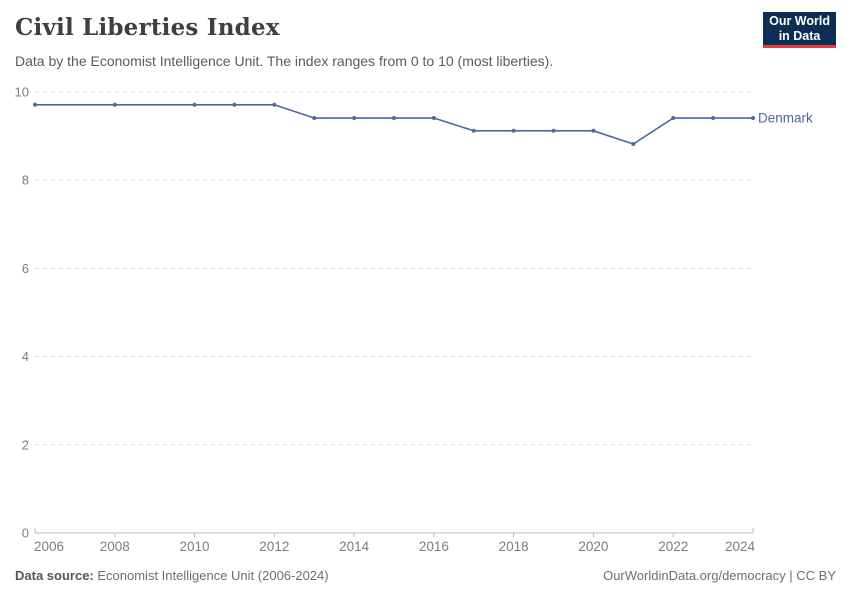  Describe the element at coordinates (115, 546) in the screenshot. I see `x-tick-label: 2008` at that location.